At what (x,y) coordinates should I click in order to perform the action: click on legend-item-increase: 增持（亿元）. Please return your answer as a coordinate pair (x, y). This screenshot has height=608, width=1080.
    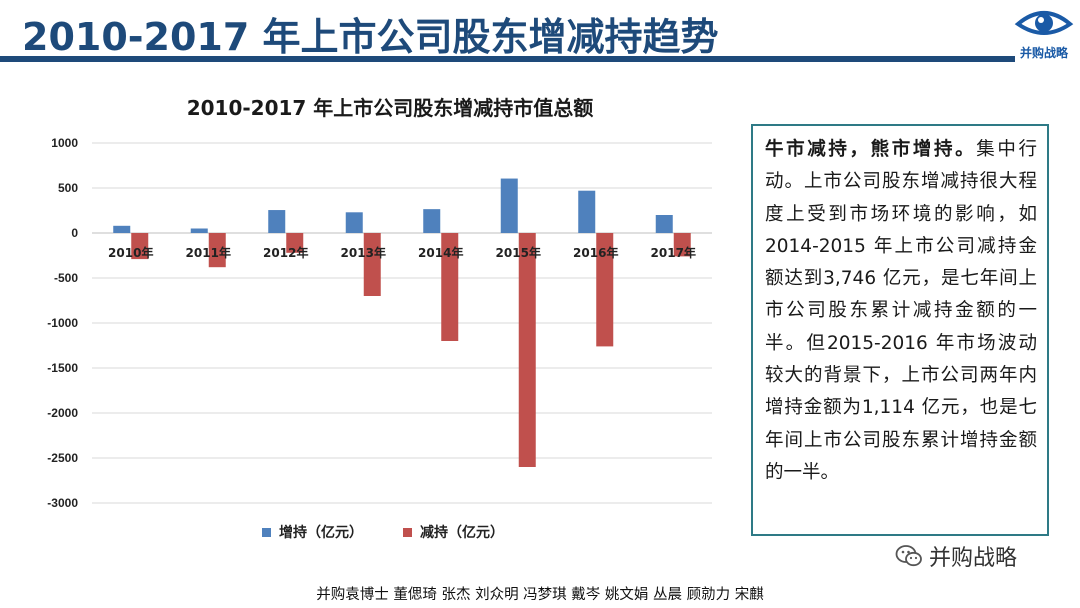
    Looking at the image, I should click on (312, 532).